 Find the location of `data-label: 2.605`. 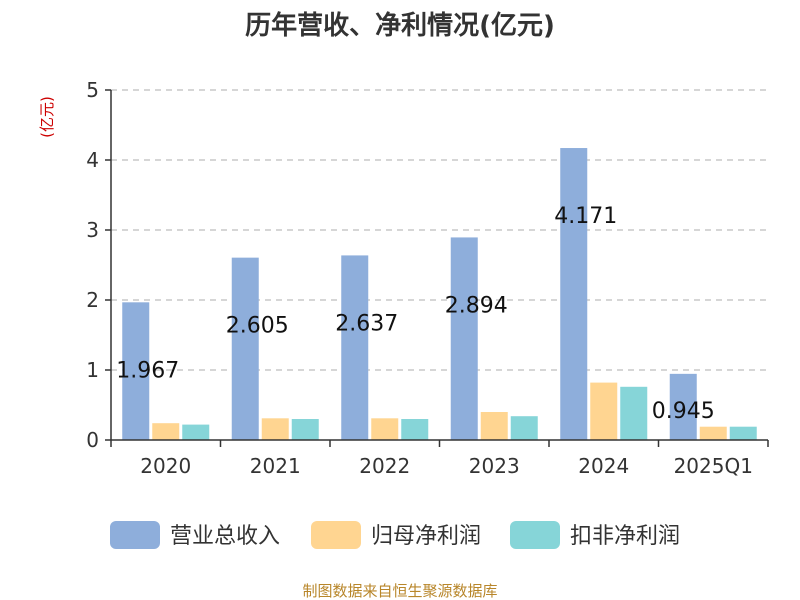

data-label: 2.605 is located at coordinates (257, 326).